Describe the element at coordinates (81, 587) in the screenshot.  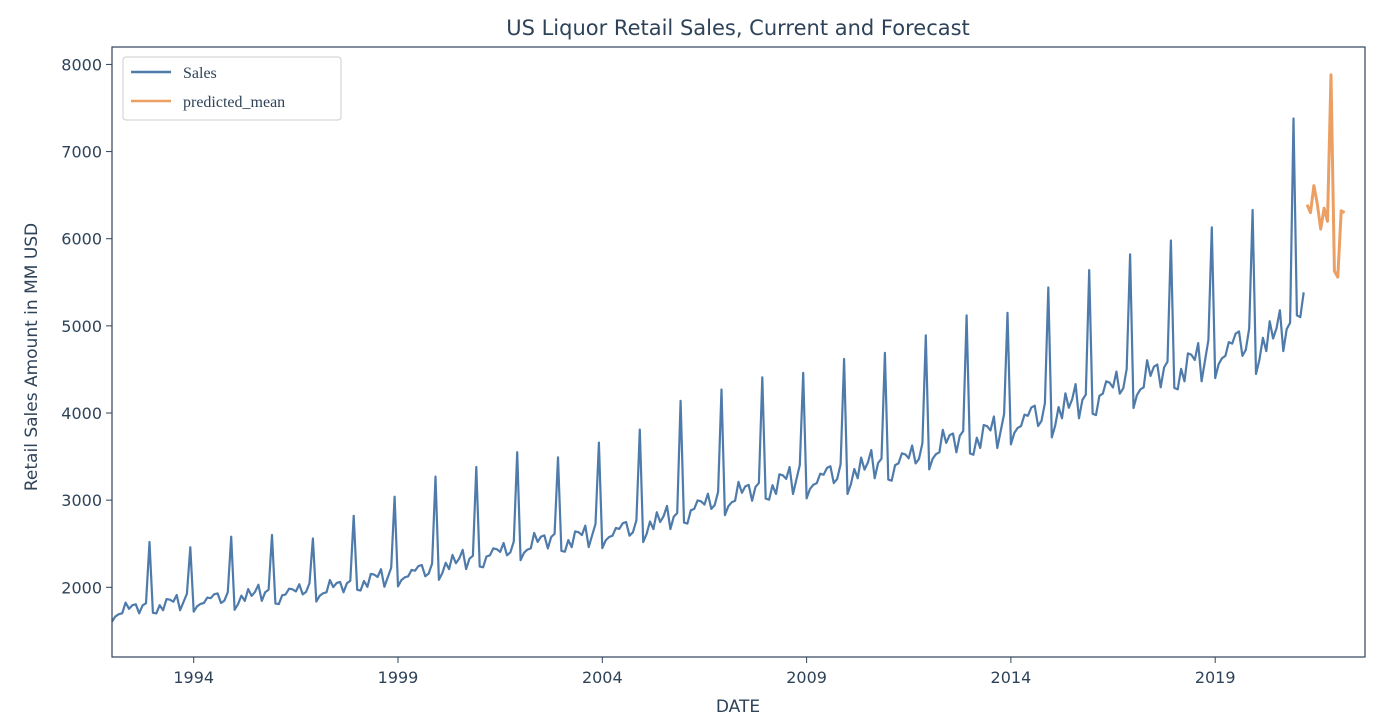
I see `y-tick-label: 2000` at that location.